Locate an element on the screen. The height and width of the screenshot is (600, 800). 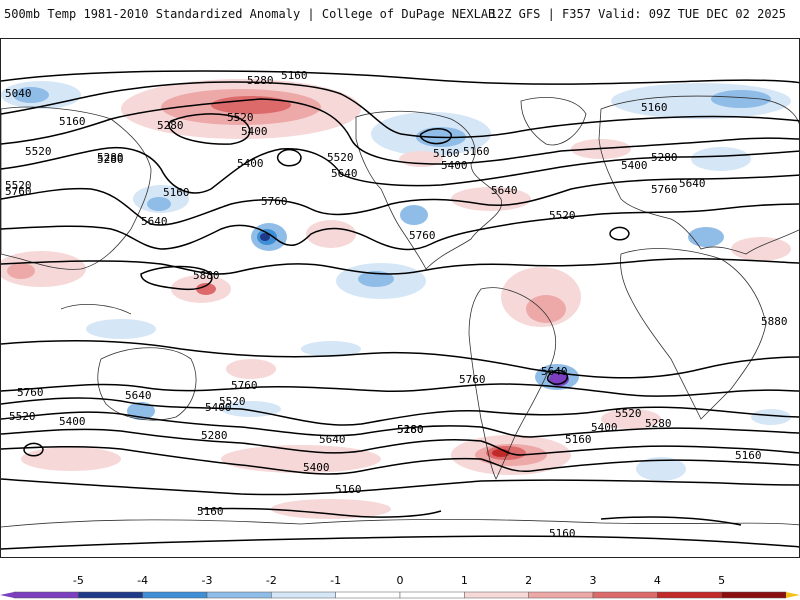
colorbar-tick-label: 5 is located at coordinates (721, 580).